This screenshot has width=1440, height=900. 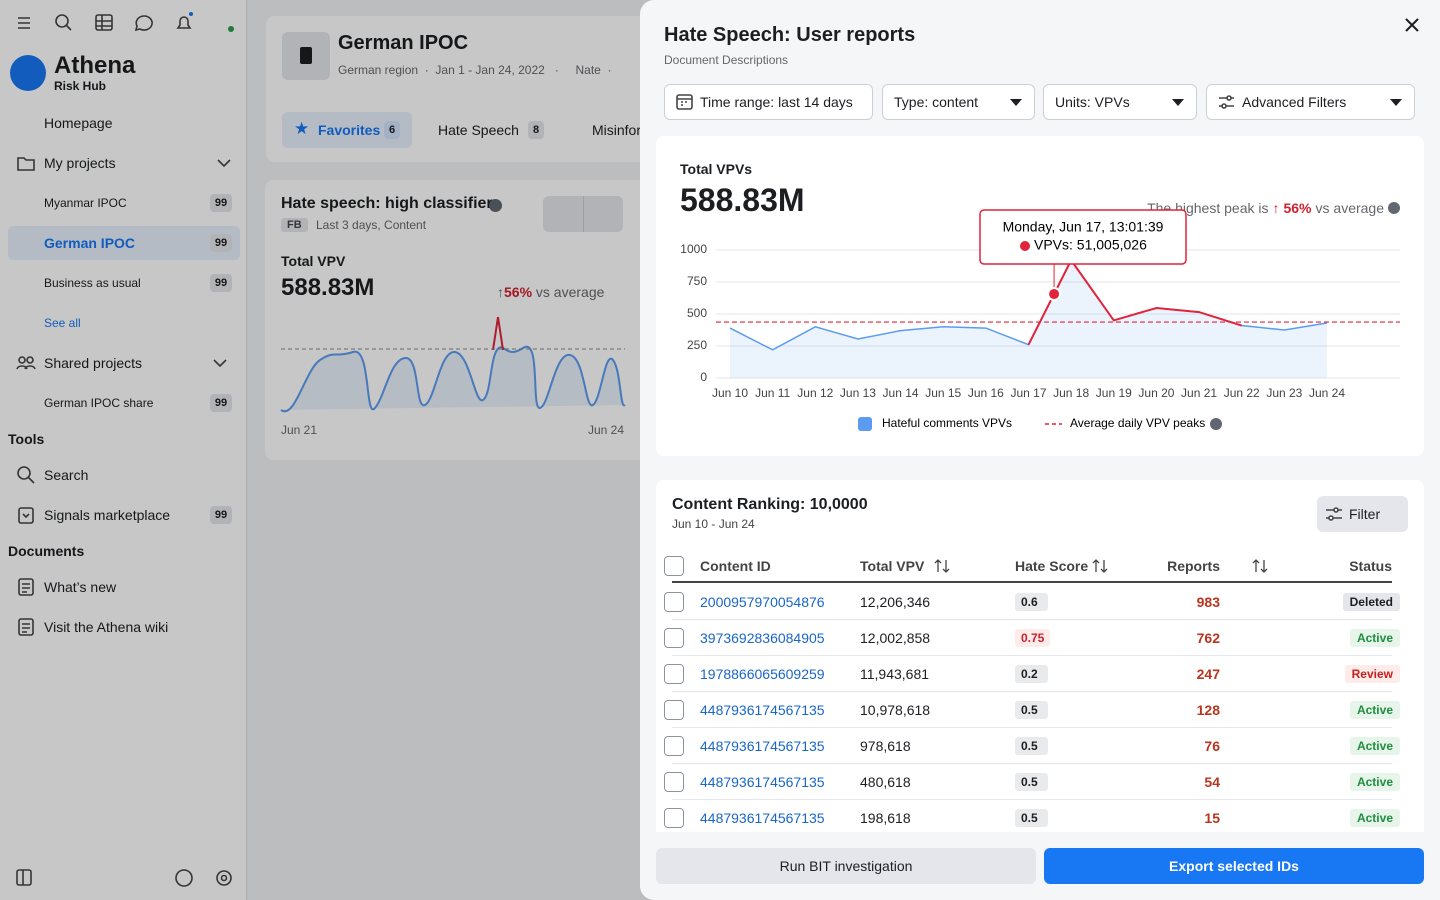 I want to click on reports: 15, so click(x=1212, y=818).